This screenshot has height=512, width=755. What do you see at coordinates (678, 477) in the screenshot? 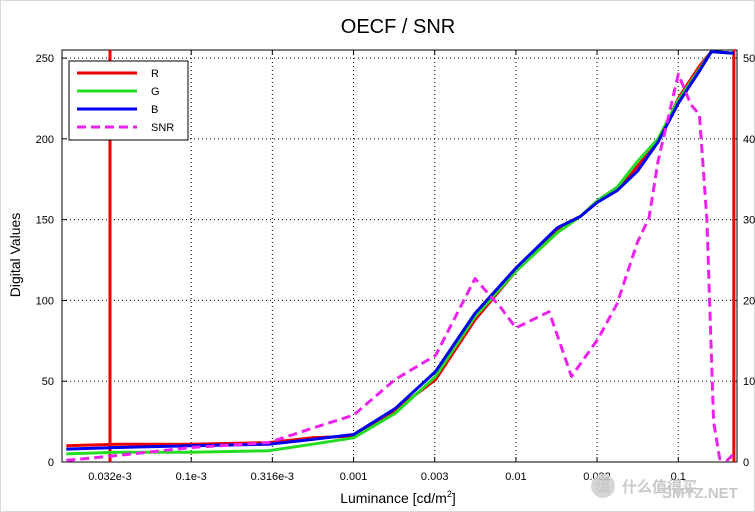
I see `x-tick-label: 0.1` at bounding box center [678, 477].